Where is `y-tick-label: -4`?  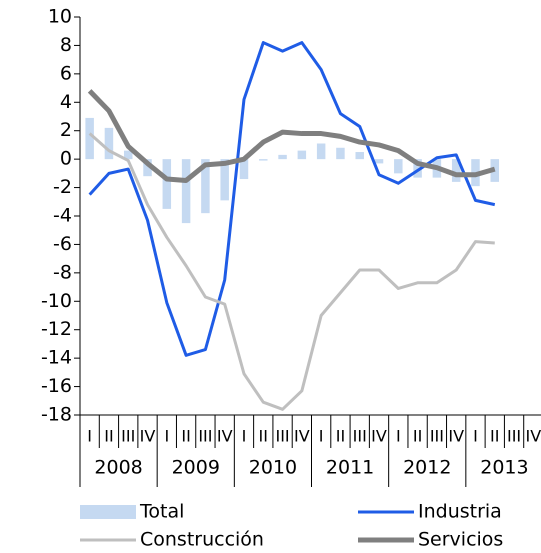
y-tick-label: -4 is located at coordinates (62, 216).